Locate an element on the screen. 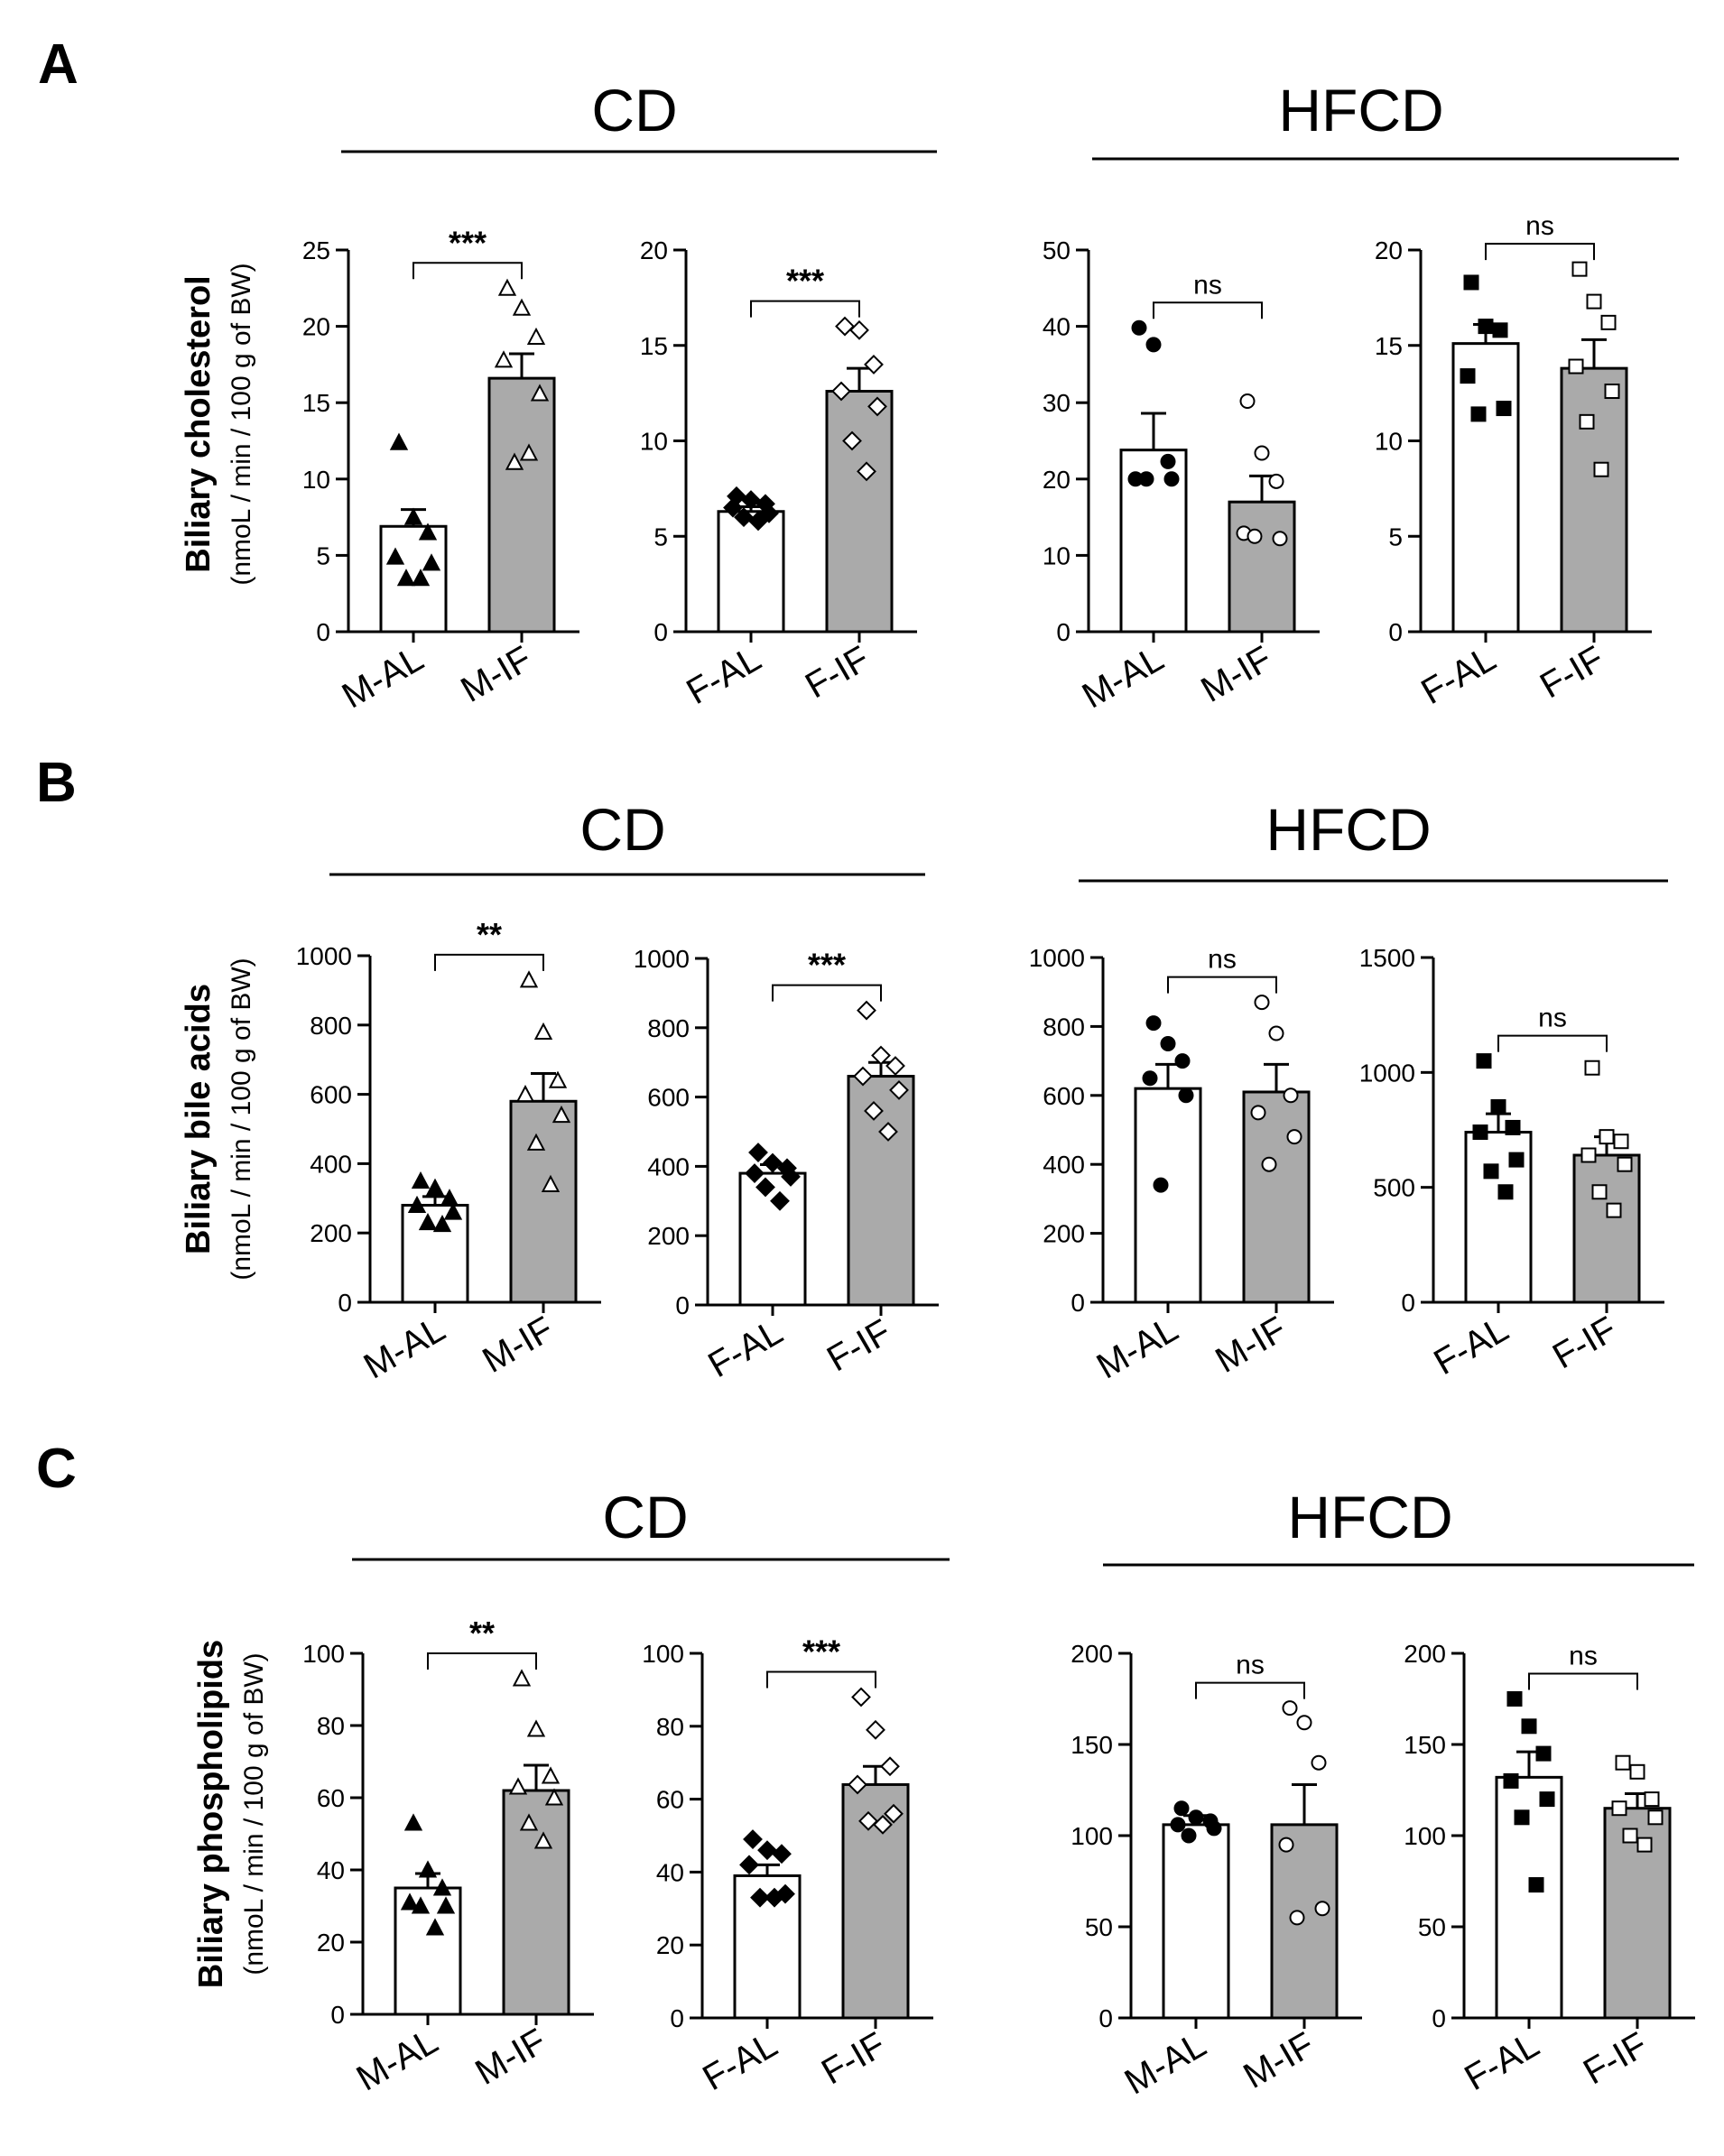 This screenshot has height=2156, width=1724. subplot-a-2: 0 10 20 30 40 50 M-AL M-IF ns is located at coordinates (1181, 476).